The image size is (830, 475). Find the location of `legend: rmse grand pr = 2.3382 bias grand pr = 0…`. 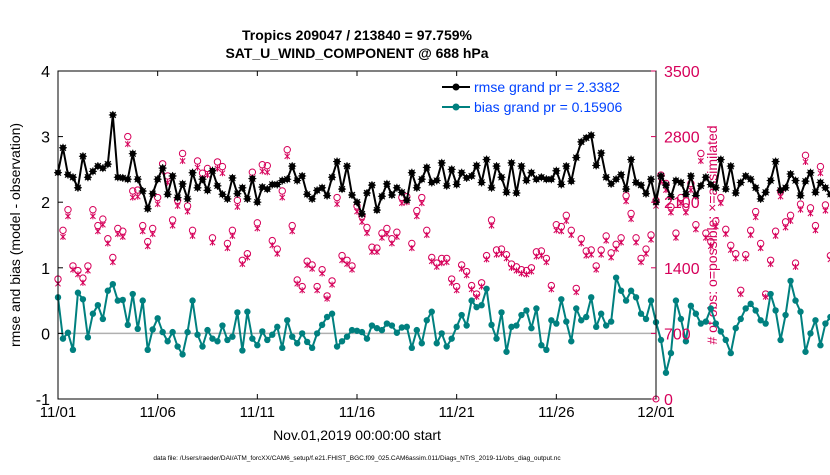

legend: rmse grand pr = 2.3382 bias grand pr = 0… is located at coordinates (544, 96).